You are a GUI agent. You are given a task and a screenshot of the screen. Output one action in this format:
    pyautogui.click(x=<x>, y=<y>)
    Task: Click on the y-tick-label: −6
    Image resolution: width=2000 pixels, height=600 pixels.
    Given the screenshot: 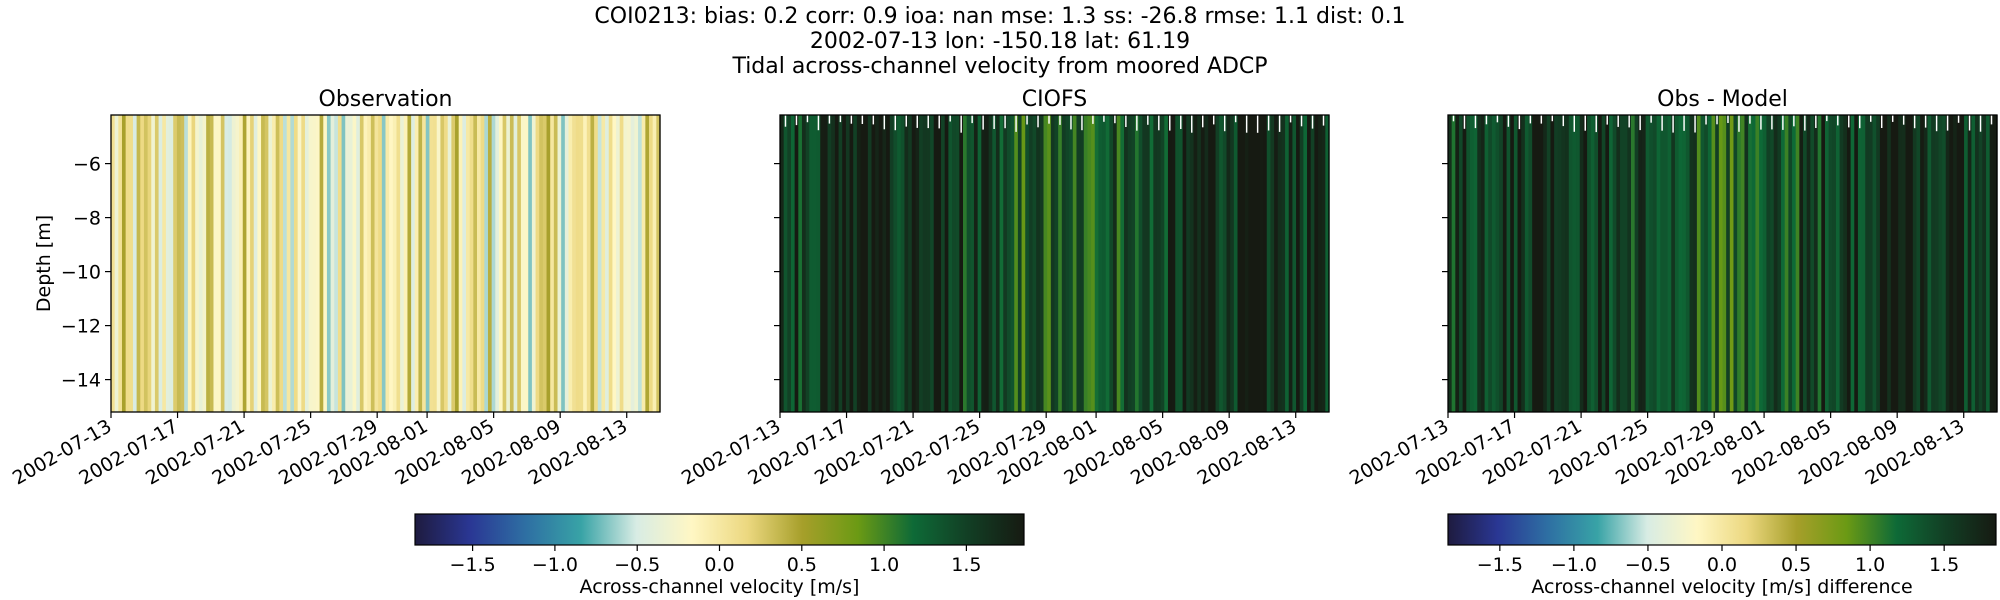 What is the action you would take?
    pyautogui.click(x=87, y=165)
    